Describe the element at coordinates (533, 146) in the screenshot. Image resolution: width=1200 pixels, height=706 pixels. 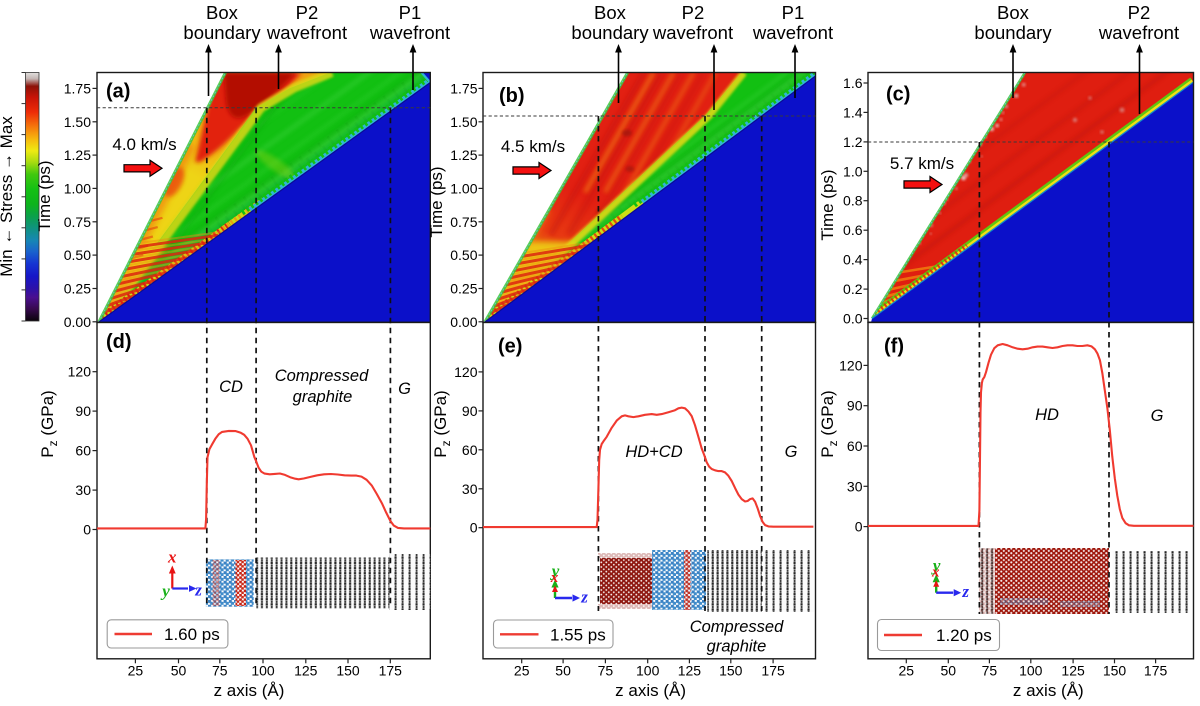
I see `svg-text: 4.5 km/s` at that location.